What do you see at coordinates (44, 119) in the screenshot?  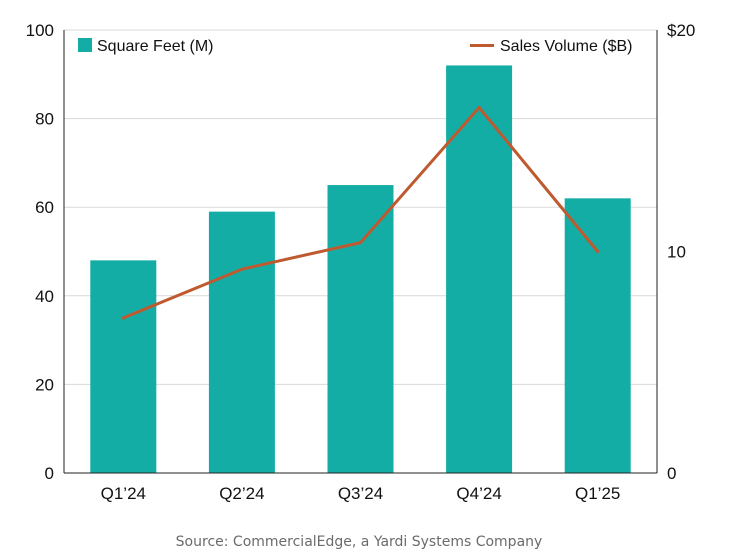 I see `y-left-tick-label: 80` at bounding box center [44, 119].